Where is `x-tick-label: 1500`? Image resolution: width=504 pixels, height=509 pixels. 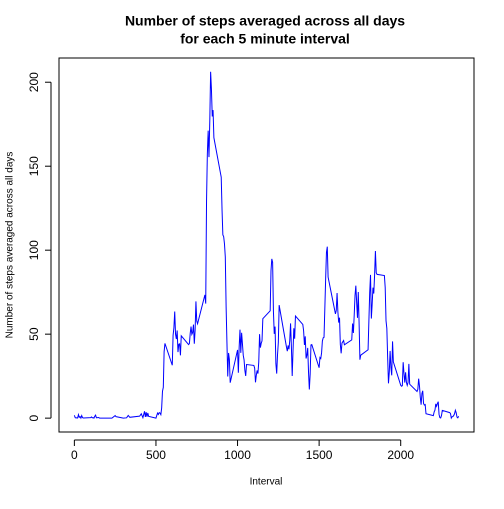
x-tick-label: 1500 is located at coordinates (319, 455).